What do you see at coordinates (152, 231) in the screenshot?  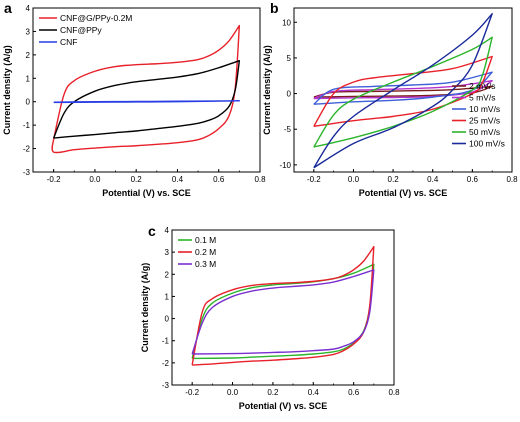 I see `panel-letter: c` at bounding box center [152, 231].